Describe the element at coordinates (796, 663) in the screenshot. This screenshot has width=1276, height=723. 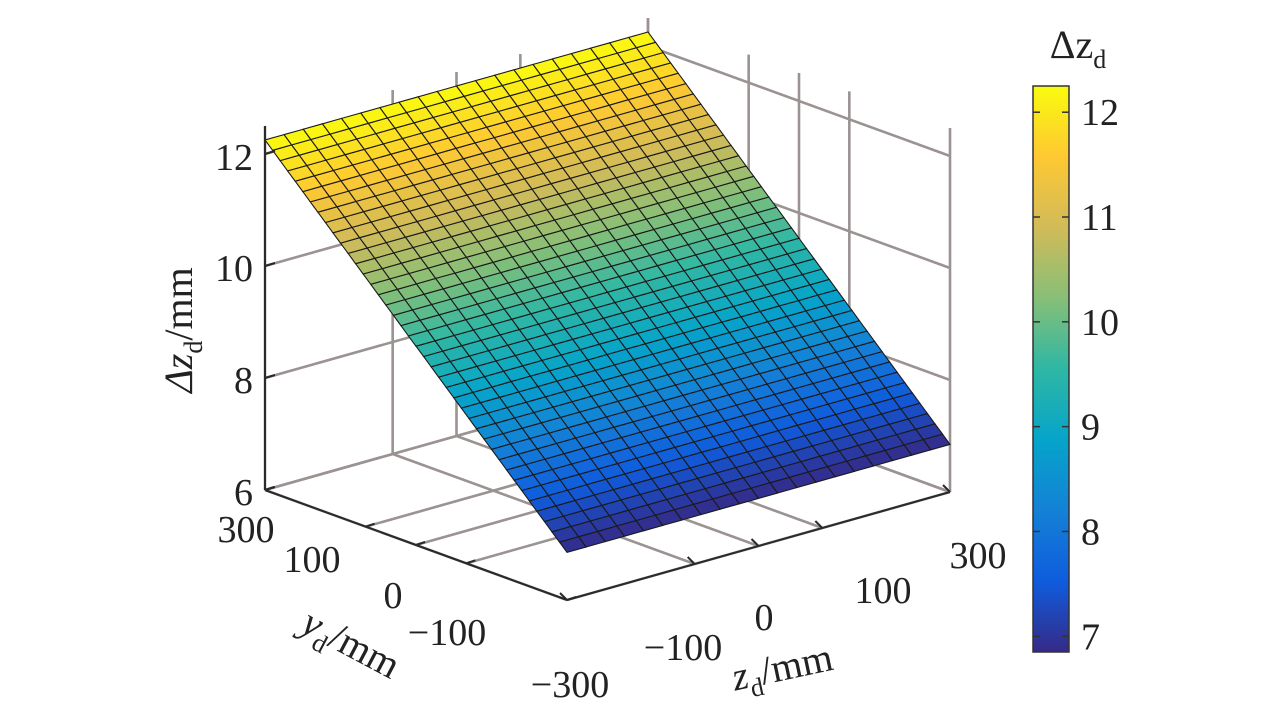
I see `x-axis-label-unit: /mm` at that location.